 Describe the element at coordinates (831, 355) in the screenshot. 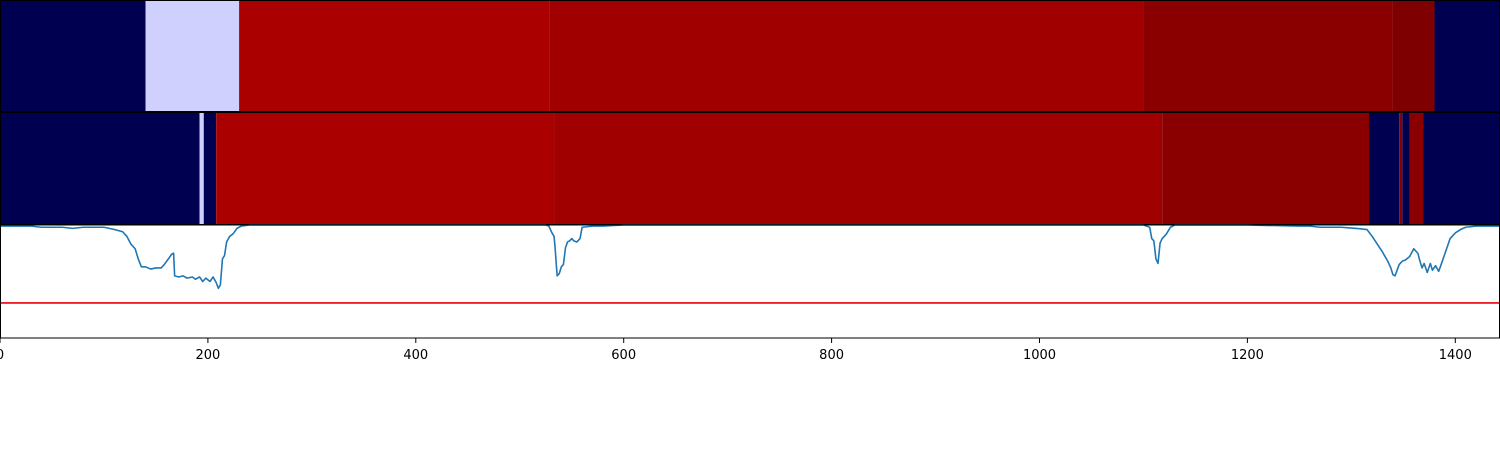

I see `x-tick-label: 800` at that location.